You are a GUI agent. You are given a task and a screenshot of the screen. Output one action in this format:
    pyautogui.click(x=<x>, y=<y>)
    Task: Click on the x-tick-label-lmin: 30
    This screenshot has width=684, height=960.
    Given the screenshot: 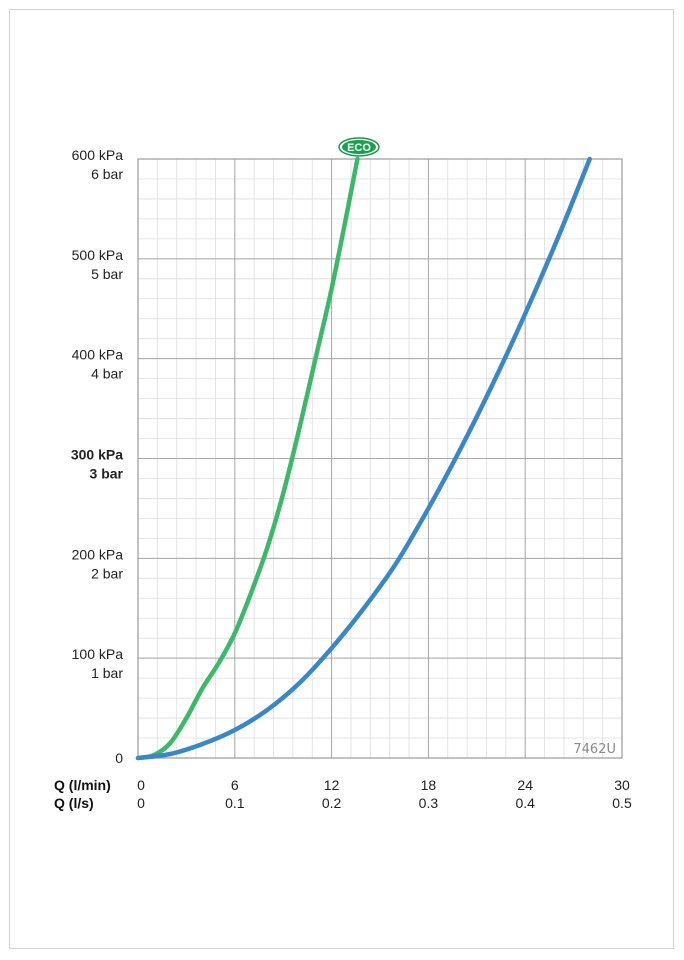 What is the action you would take?
    pyautogui.click(x=622, y=785)
    